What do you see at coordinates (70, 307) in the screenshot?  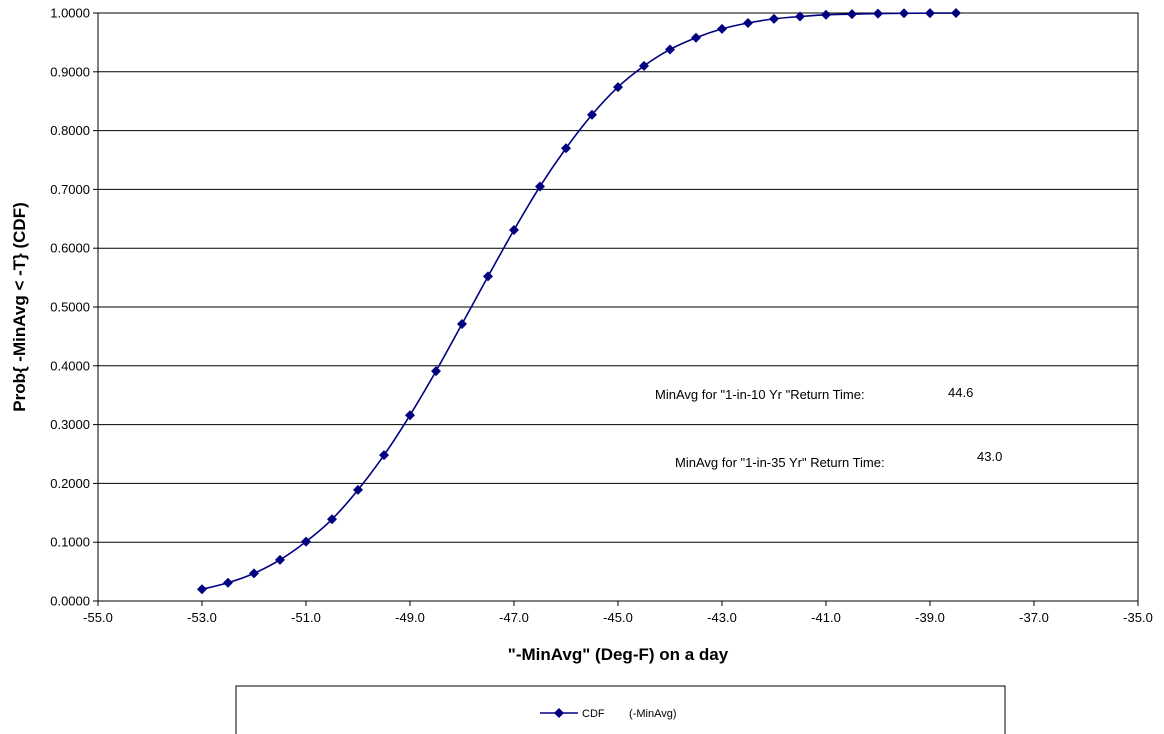 I see `y-tick-label: 0.5000` at bounding box center [70, 307].